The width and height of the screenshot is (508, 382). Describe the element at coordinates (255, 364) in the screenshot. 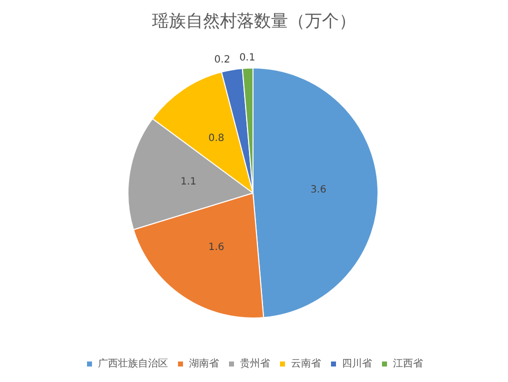

I see `legend-label: 贵州省` at that location.